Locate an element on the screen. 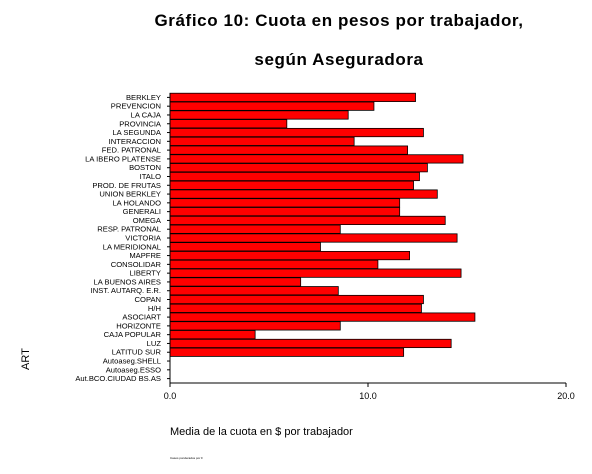 This screenshot has height=474, width=592. category-label: CAJA POPULAR is located at coordinates (133, 334).